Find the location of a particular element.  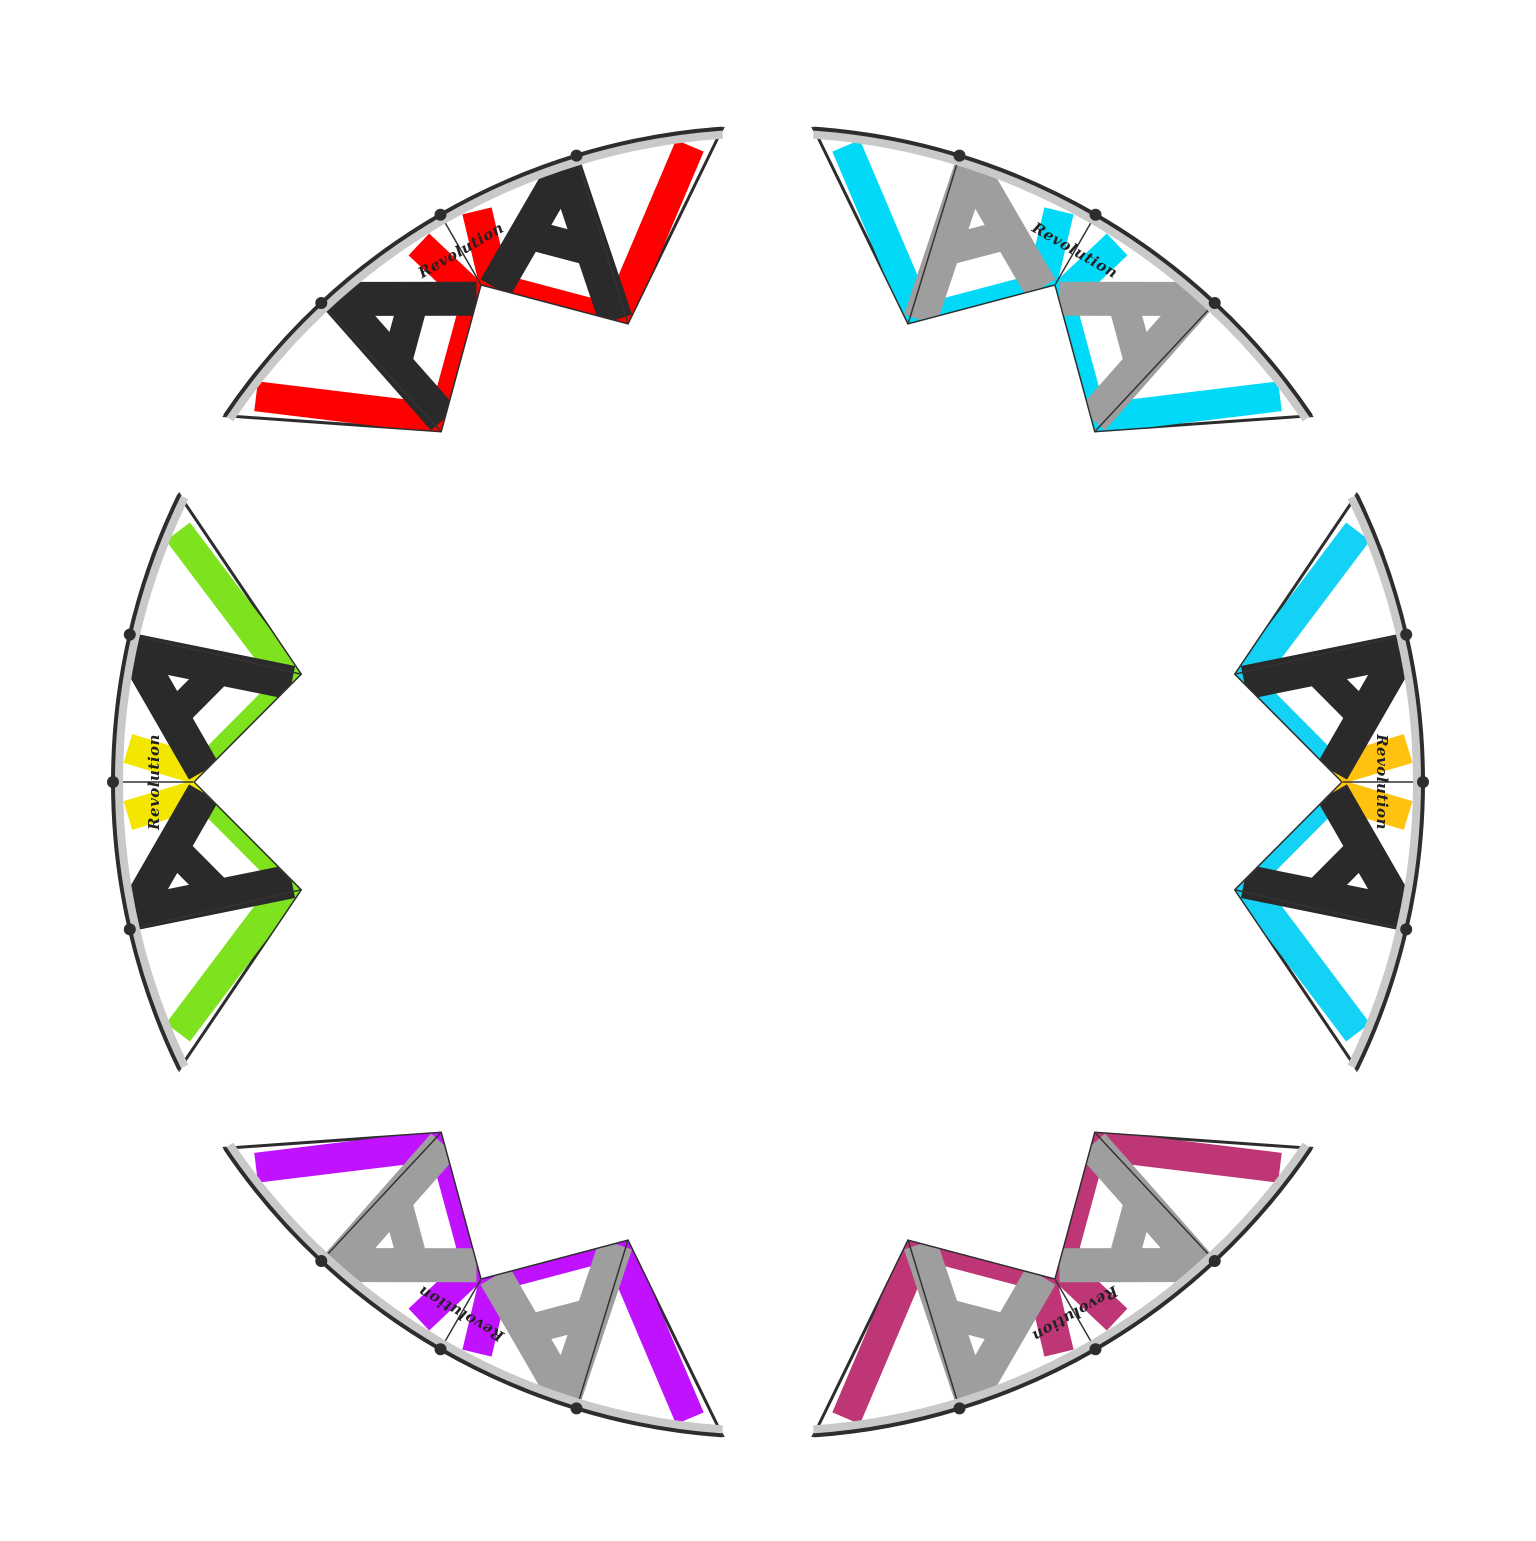

kite-cyan-right: Revolution is located at coordinates (1332, 782).